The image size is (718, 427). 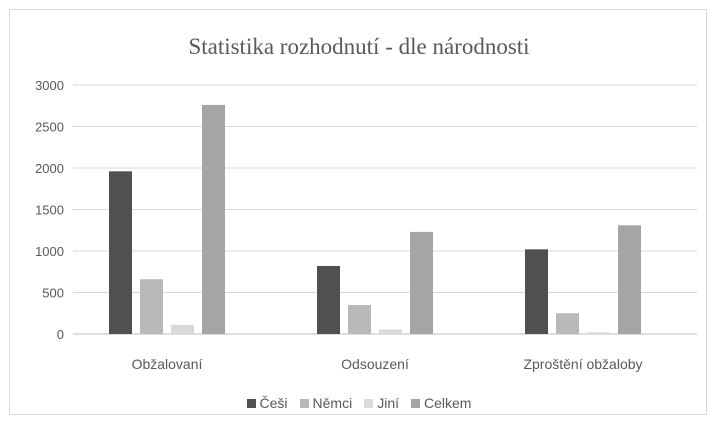 What do you see at coordinates (167, 364) in the screenshot?
I see `x-tick-label: Obžalovaní` at bounding box center [167, 364].